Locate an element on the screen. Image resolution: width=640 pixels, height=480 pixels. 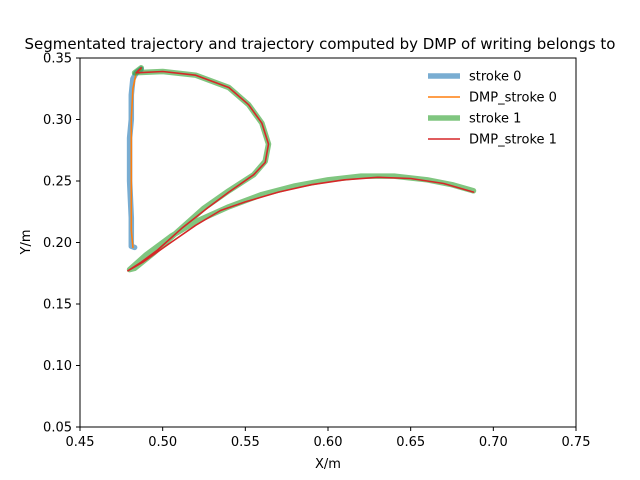
y-tick-label: 0.05 is located at coordinates (57, 428).